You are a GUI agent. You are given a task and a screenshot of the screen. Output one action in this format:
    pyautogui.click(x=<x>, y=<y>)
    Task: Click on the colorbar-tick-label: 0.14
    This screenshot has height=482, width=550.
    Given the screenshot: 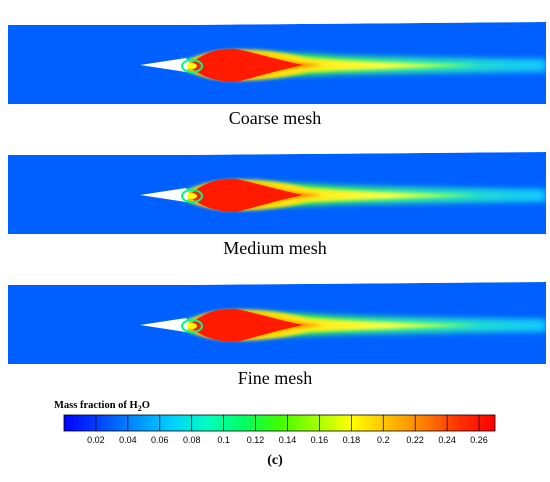 What is the action you would take?
    pyautogui.click(x=288, y=440)
    